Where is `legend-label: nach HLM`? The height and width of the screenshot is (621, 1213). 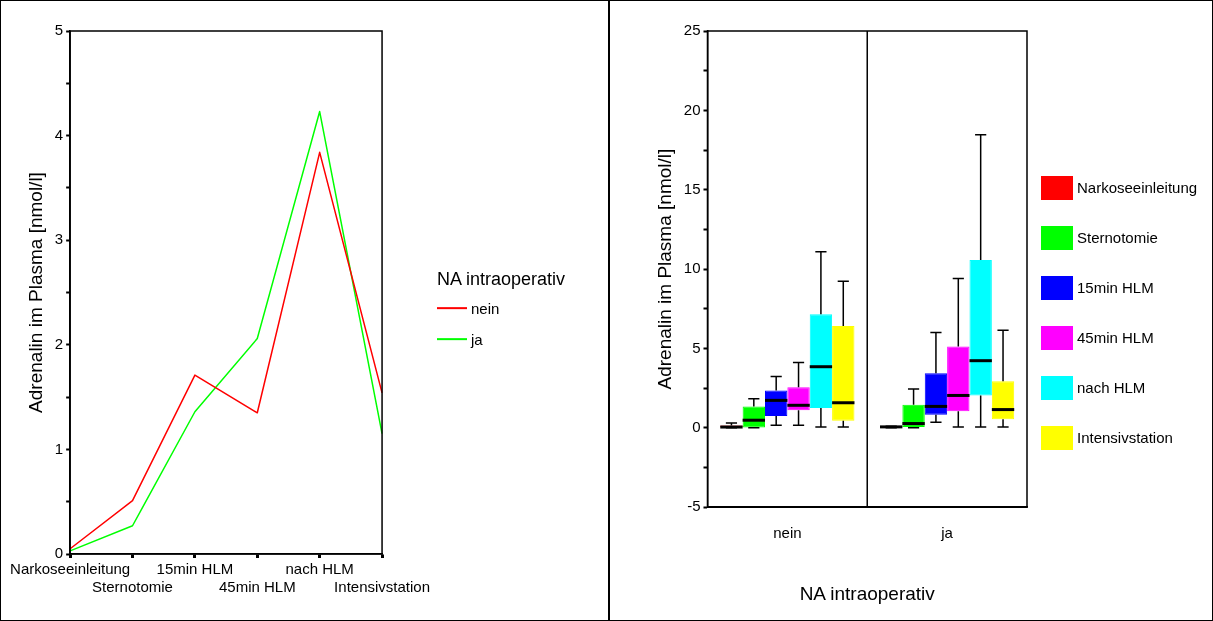 legend-label: nach HLM is located at coordinates (1111, 387).